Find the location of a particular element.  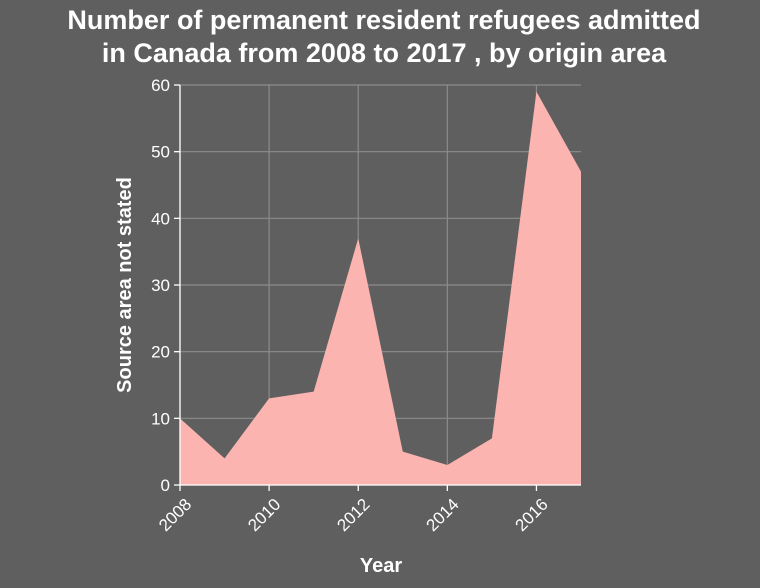

x-tick-label: 2012 is located at coordinates (353, 515).